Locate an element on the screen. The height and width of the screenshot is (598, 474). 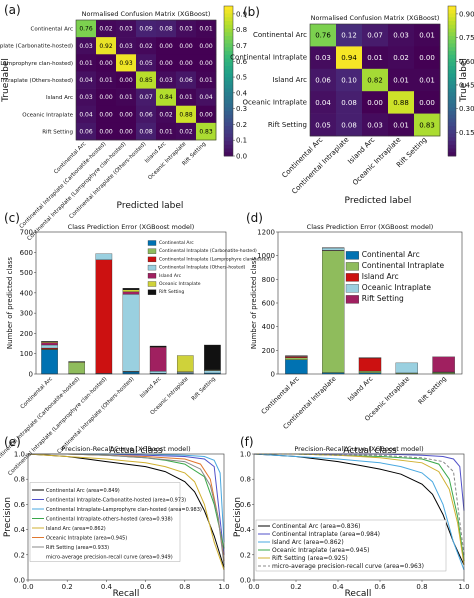
cell-value: 0.08 is located at coordinates (146, 132).